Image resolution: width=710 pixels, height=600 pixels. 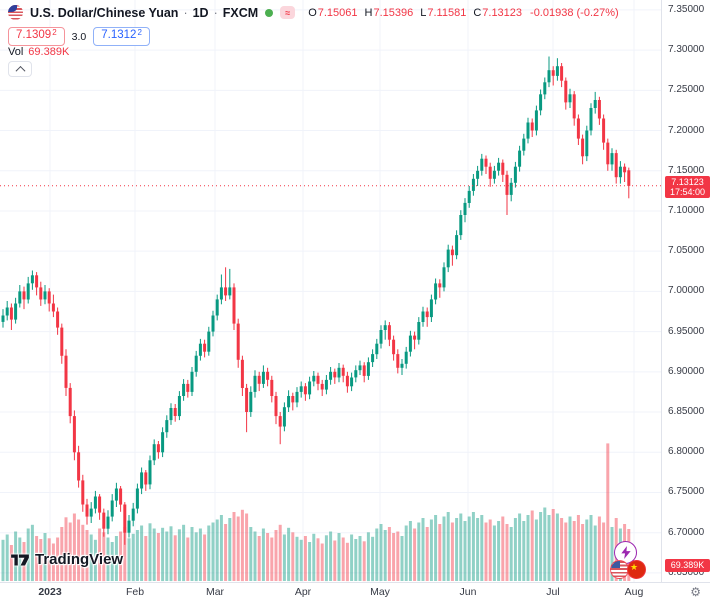 What do you see at coordinates (686, 170) in the screenshot?
I see `price-axis-tick: 7.15000` at bounding box center [686, 170].